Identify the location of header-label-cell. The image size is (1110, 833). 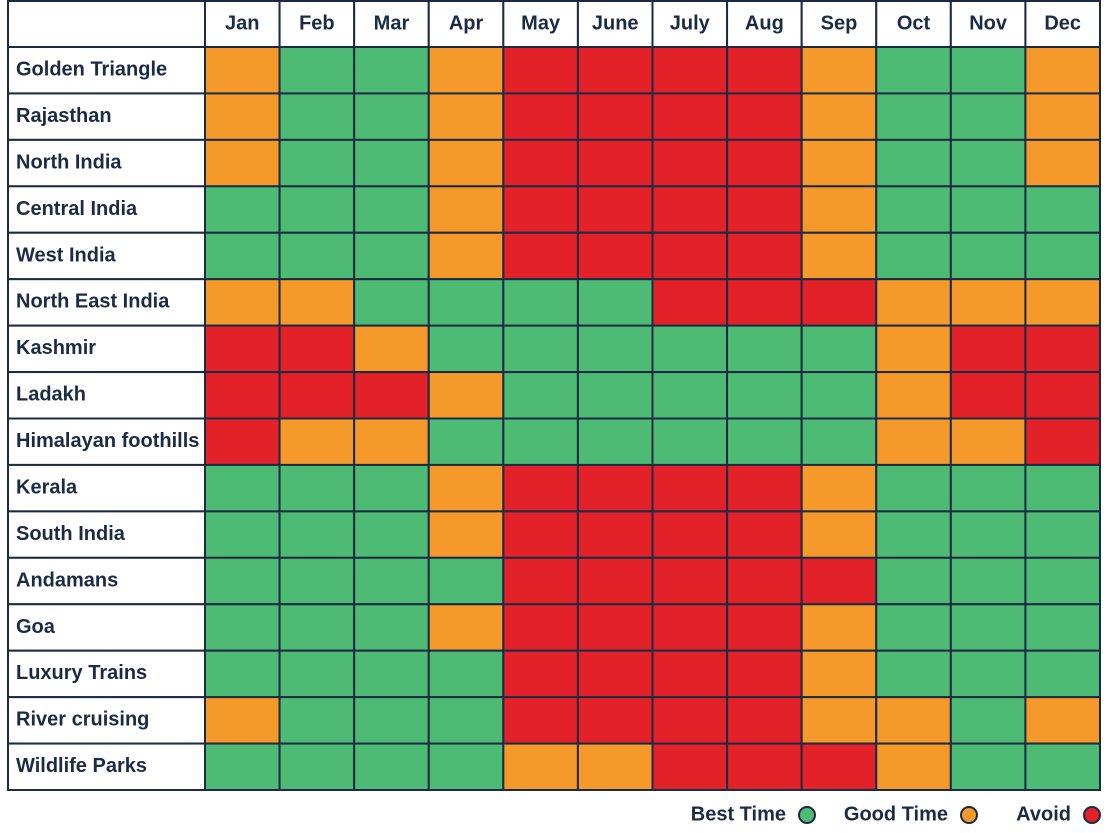
(106, 24).